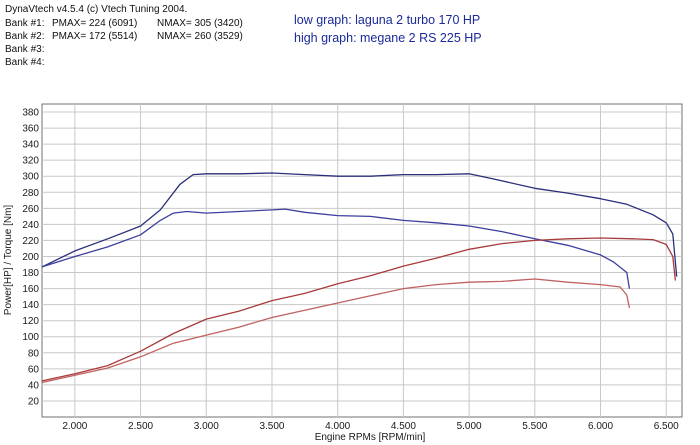 The height and width of the screenshot is (445, 700). I want to click on bank1-label: Bank #1:, so click(25, 23).